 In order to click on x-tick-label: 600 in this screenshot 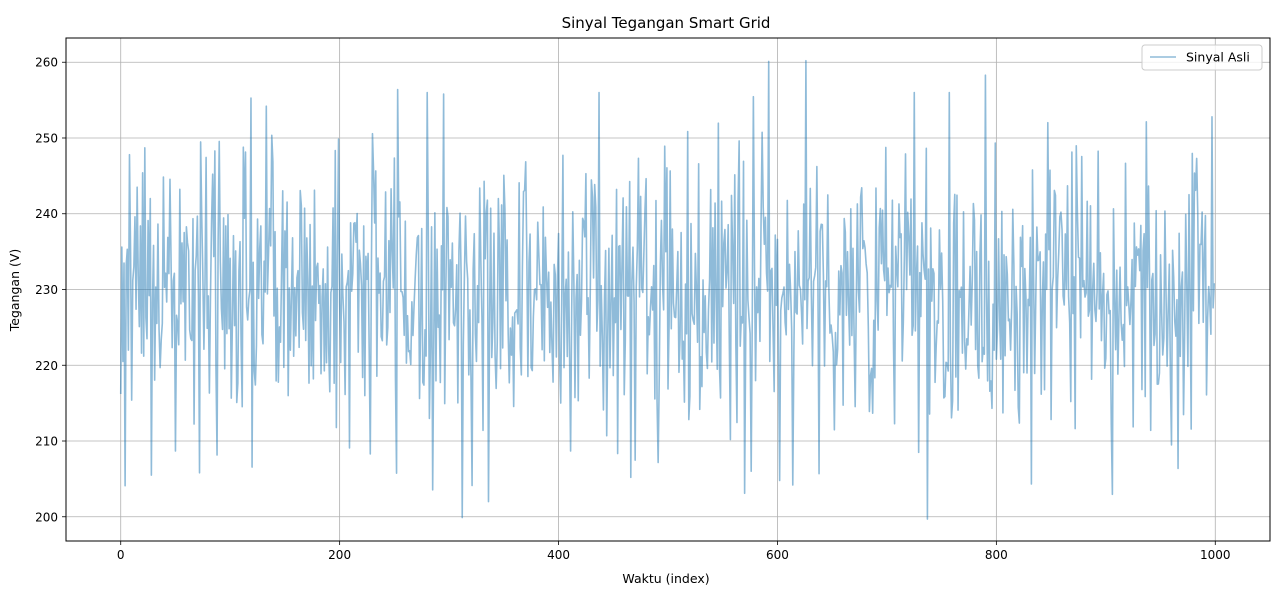, I will do `click(777, 555)`.